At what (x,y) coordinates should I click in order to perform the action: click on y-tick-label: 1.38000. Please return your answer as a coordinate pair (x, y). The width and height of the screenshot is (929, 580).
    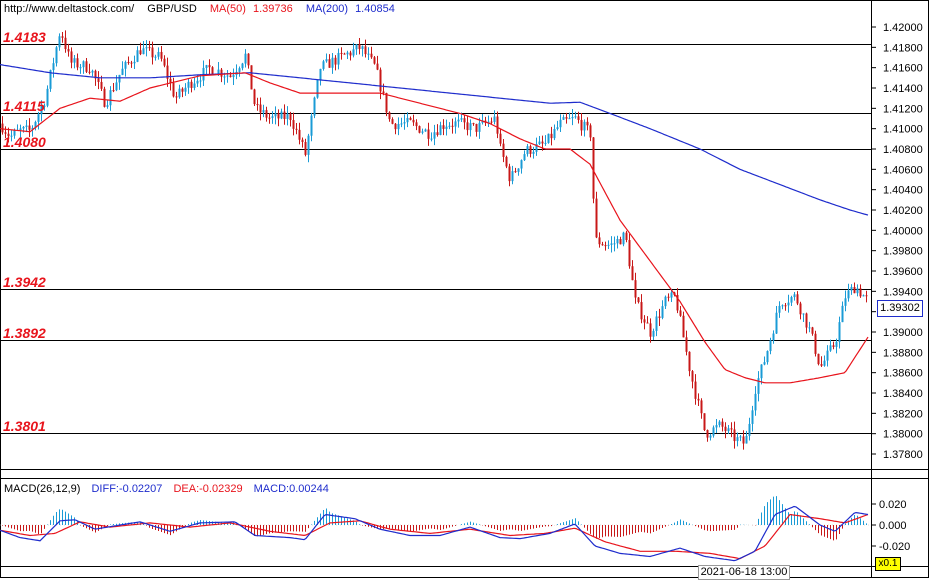
    Looking at the image, I should click on (903, 435).